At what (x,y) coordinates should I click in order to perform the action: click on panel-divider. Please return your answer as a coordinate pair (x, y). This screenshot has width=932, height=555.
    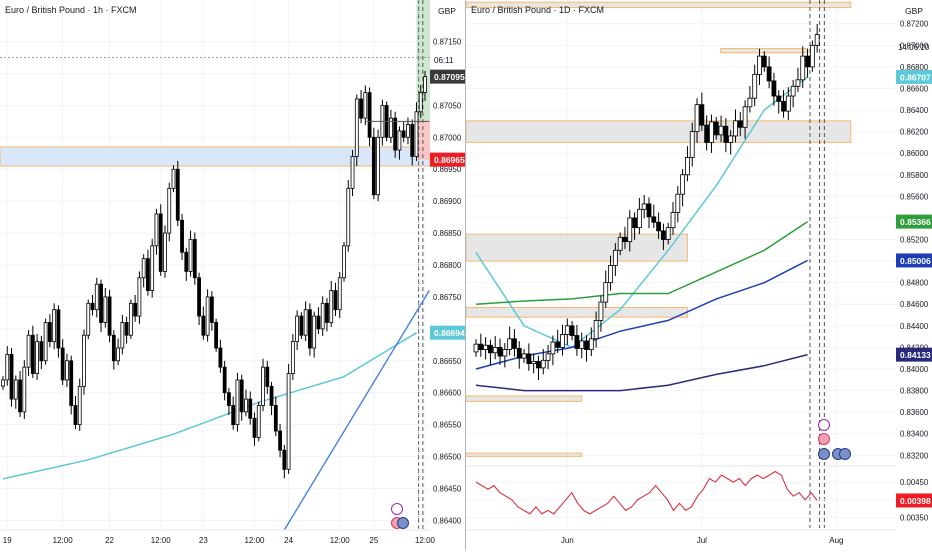
    Looking at the image, I should click on (465, 275).